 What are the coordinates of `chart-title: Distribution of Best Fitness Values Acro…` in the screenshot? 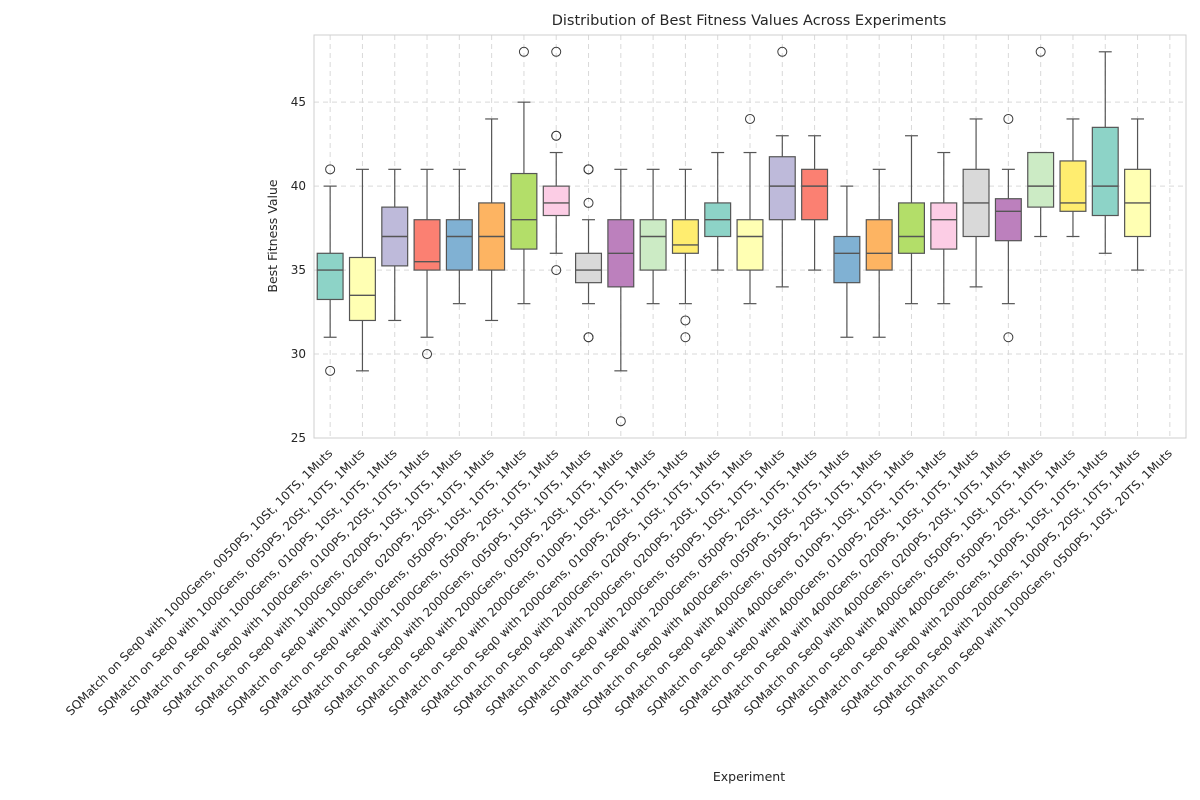 It's located at (749, 21).